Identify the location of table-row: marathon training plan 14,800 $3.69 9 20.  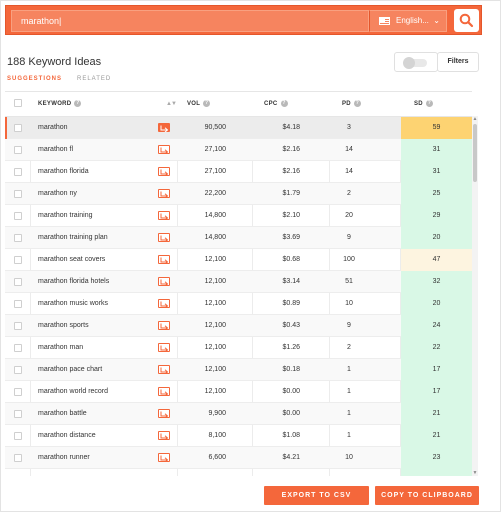
(238, 238).